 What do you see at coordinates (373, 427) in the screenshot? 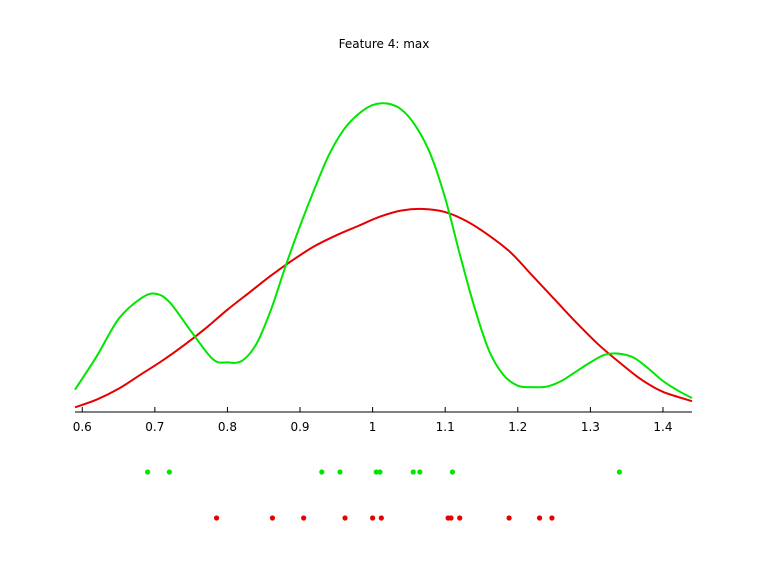
I see `x-tick-label: 1` at bounding box center [373, 427].